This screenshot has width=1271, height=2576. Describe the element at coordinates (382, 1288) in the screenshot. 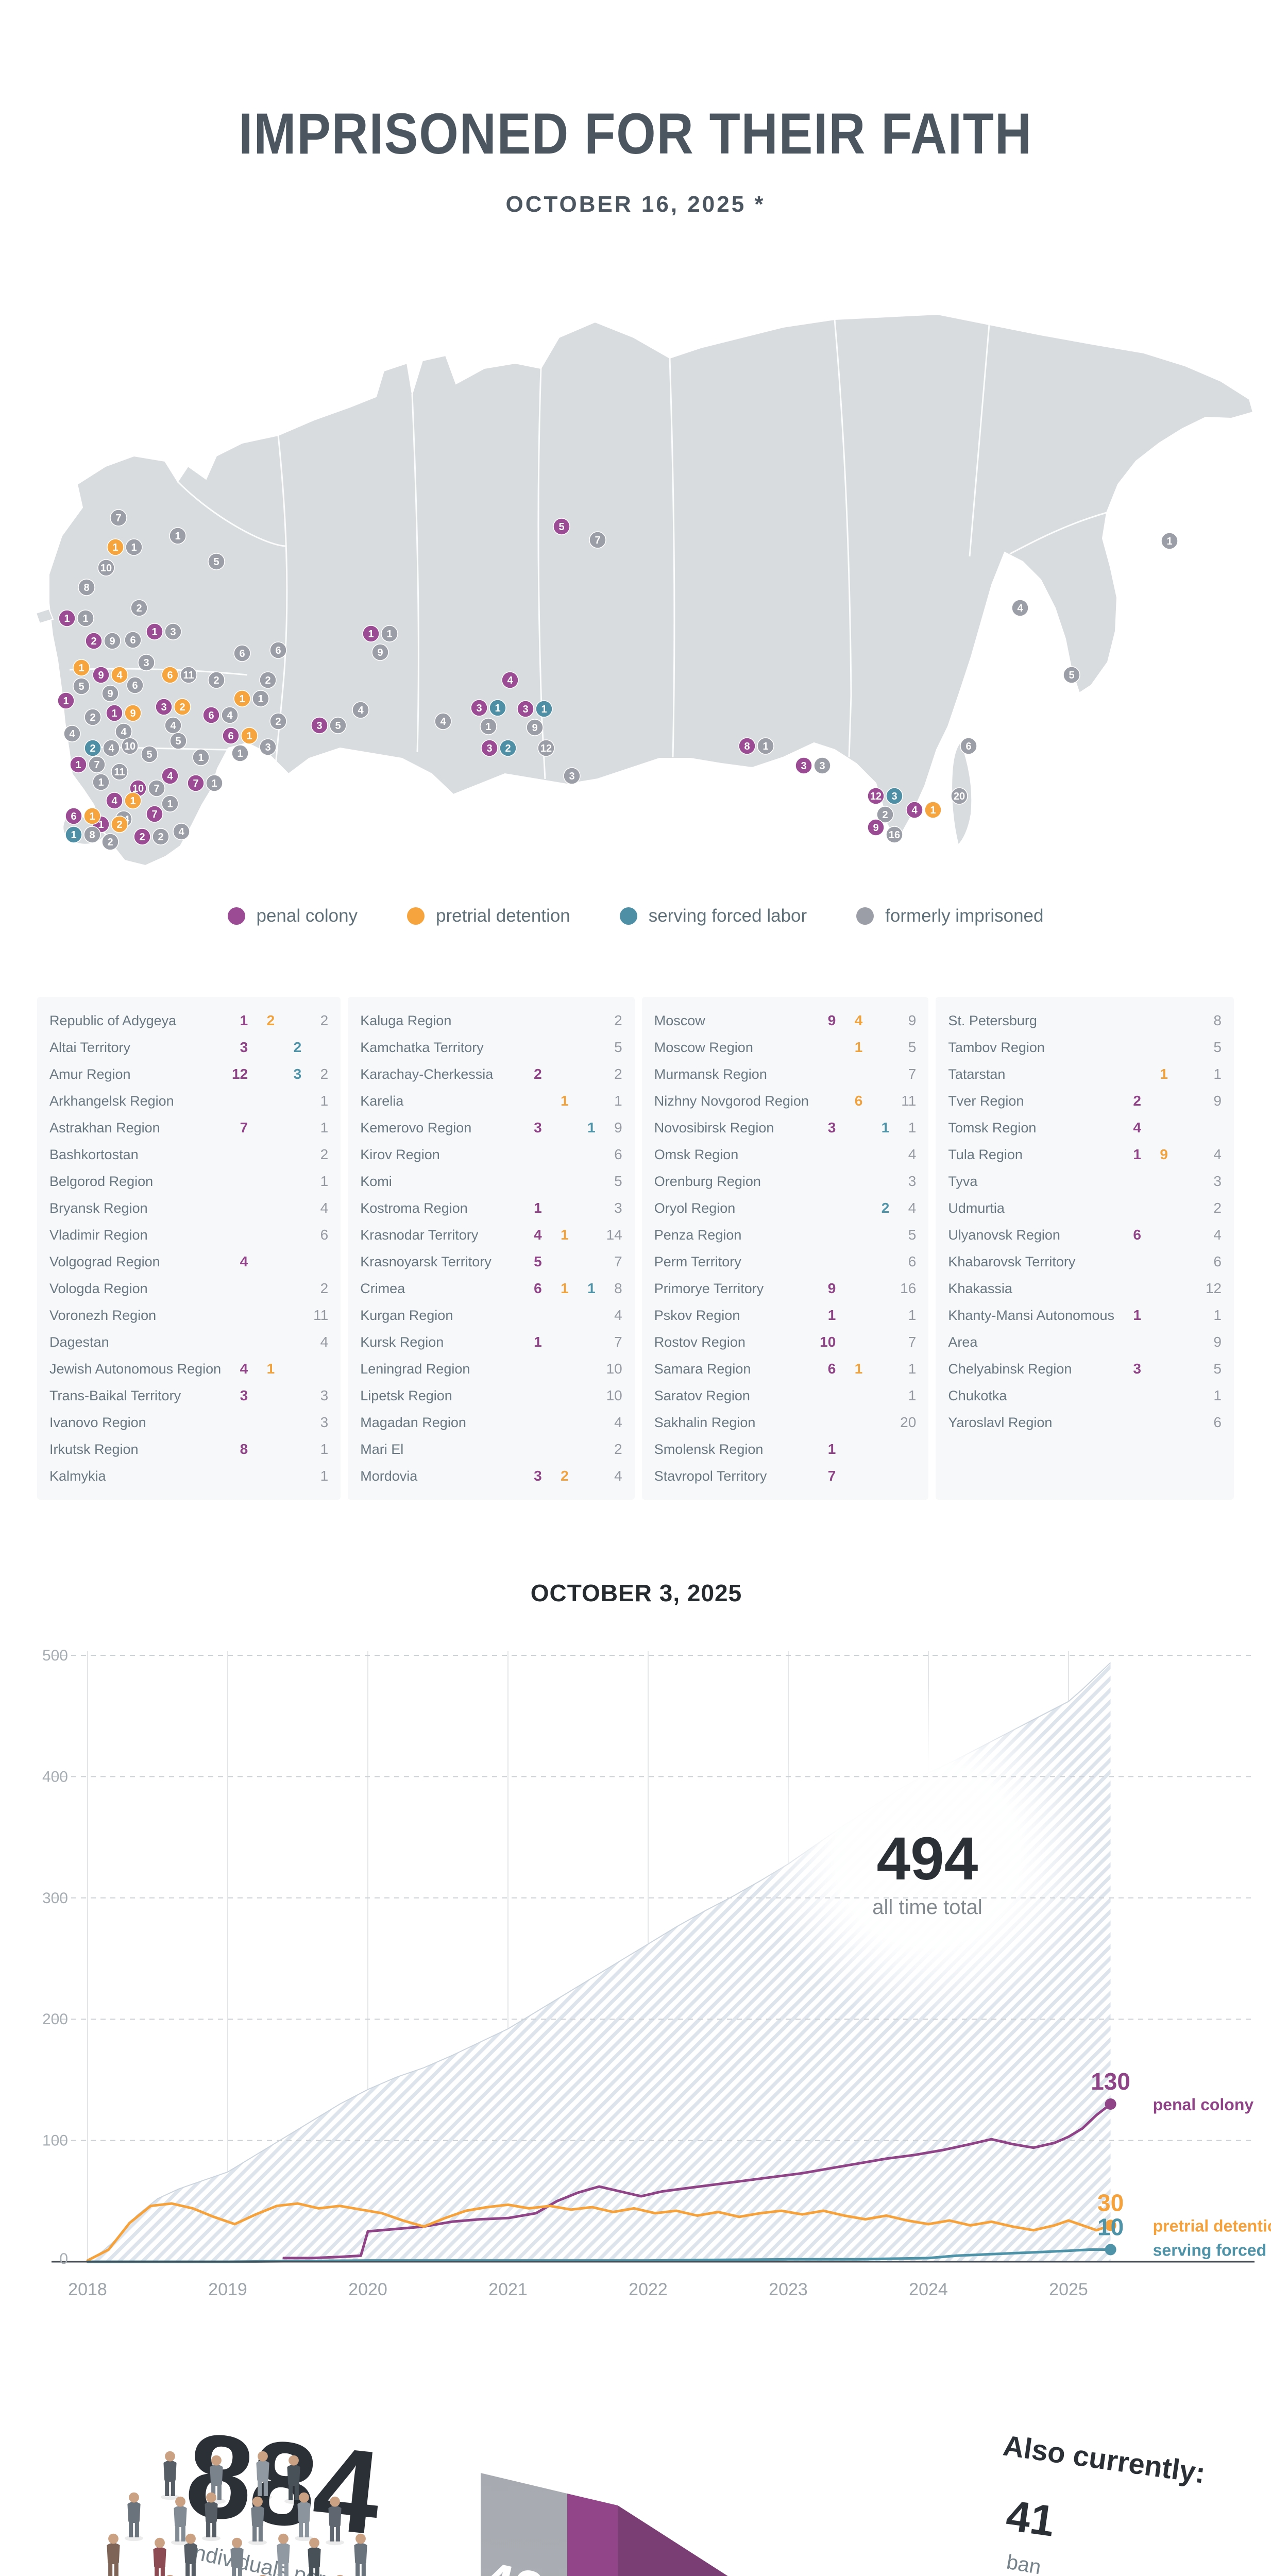

I see `region-name: Crimea` at that location.